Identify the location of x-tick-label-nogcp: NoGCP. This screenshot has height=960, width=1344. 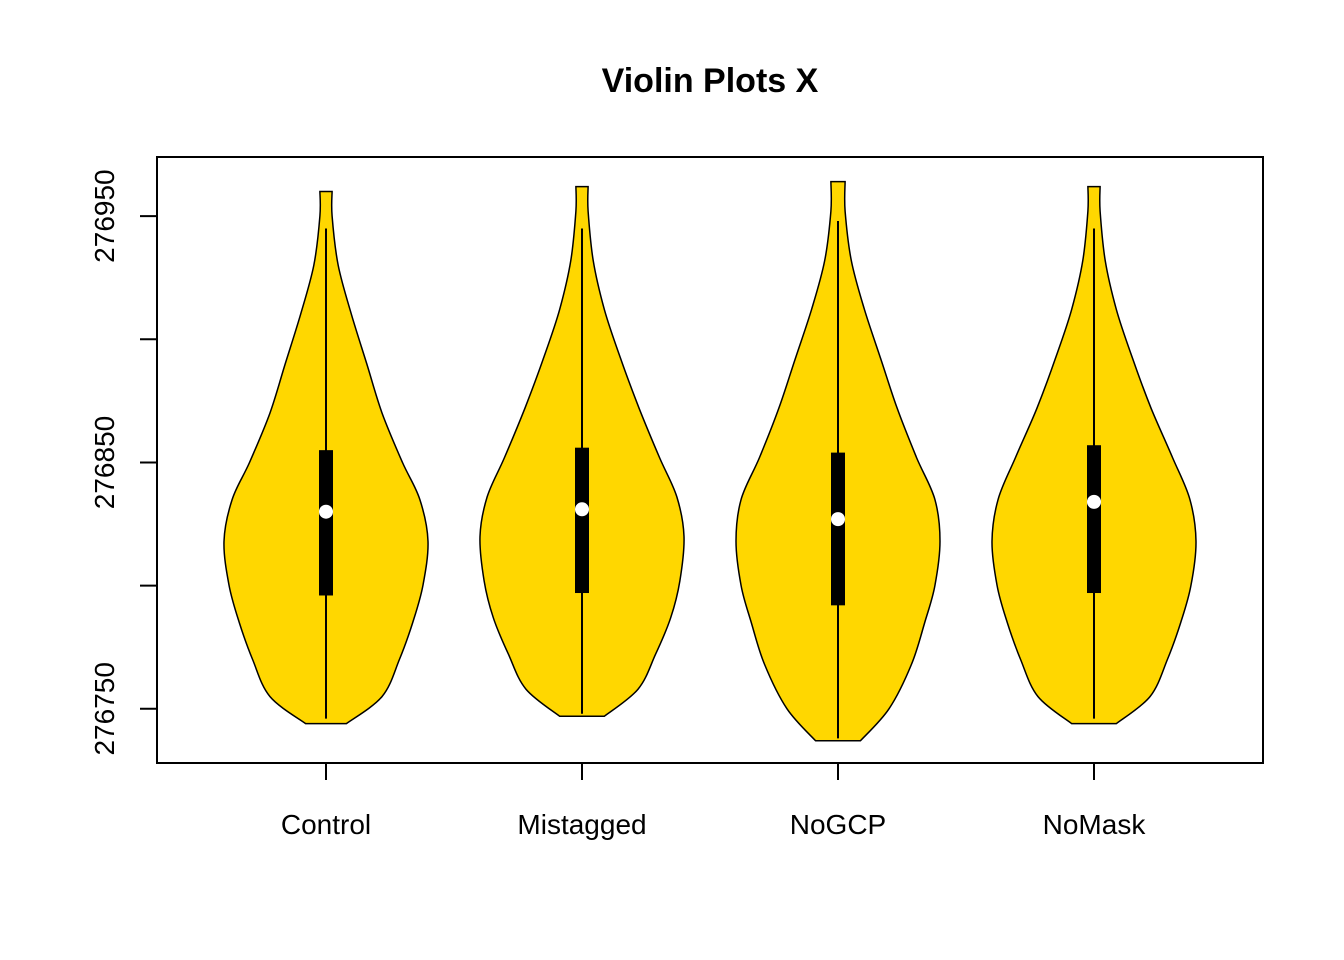
(838, 824).